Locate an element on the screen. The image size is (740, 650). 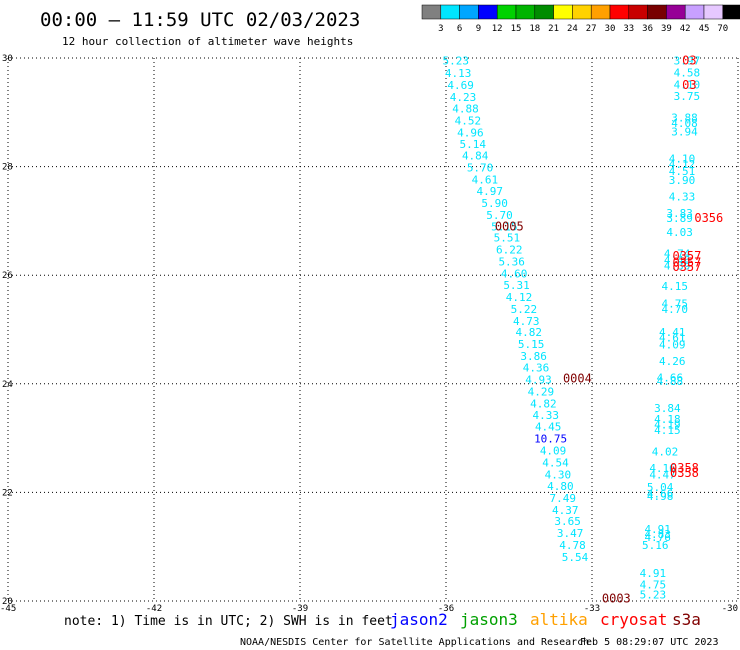
y-tick-label: 26 is located at coordinates (7, 276).